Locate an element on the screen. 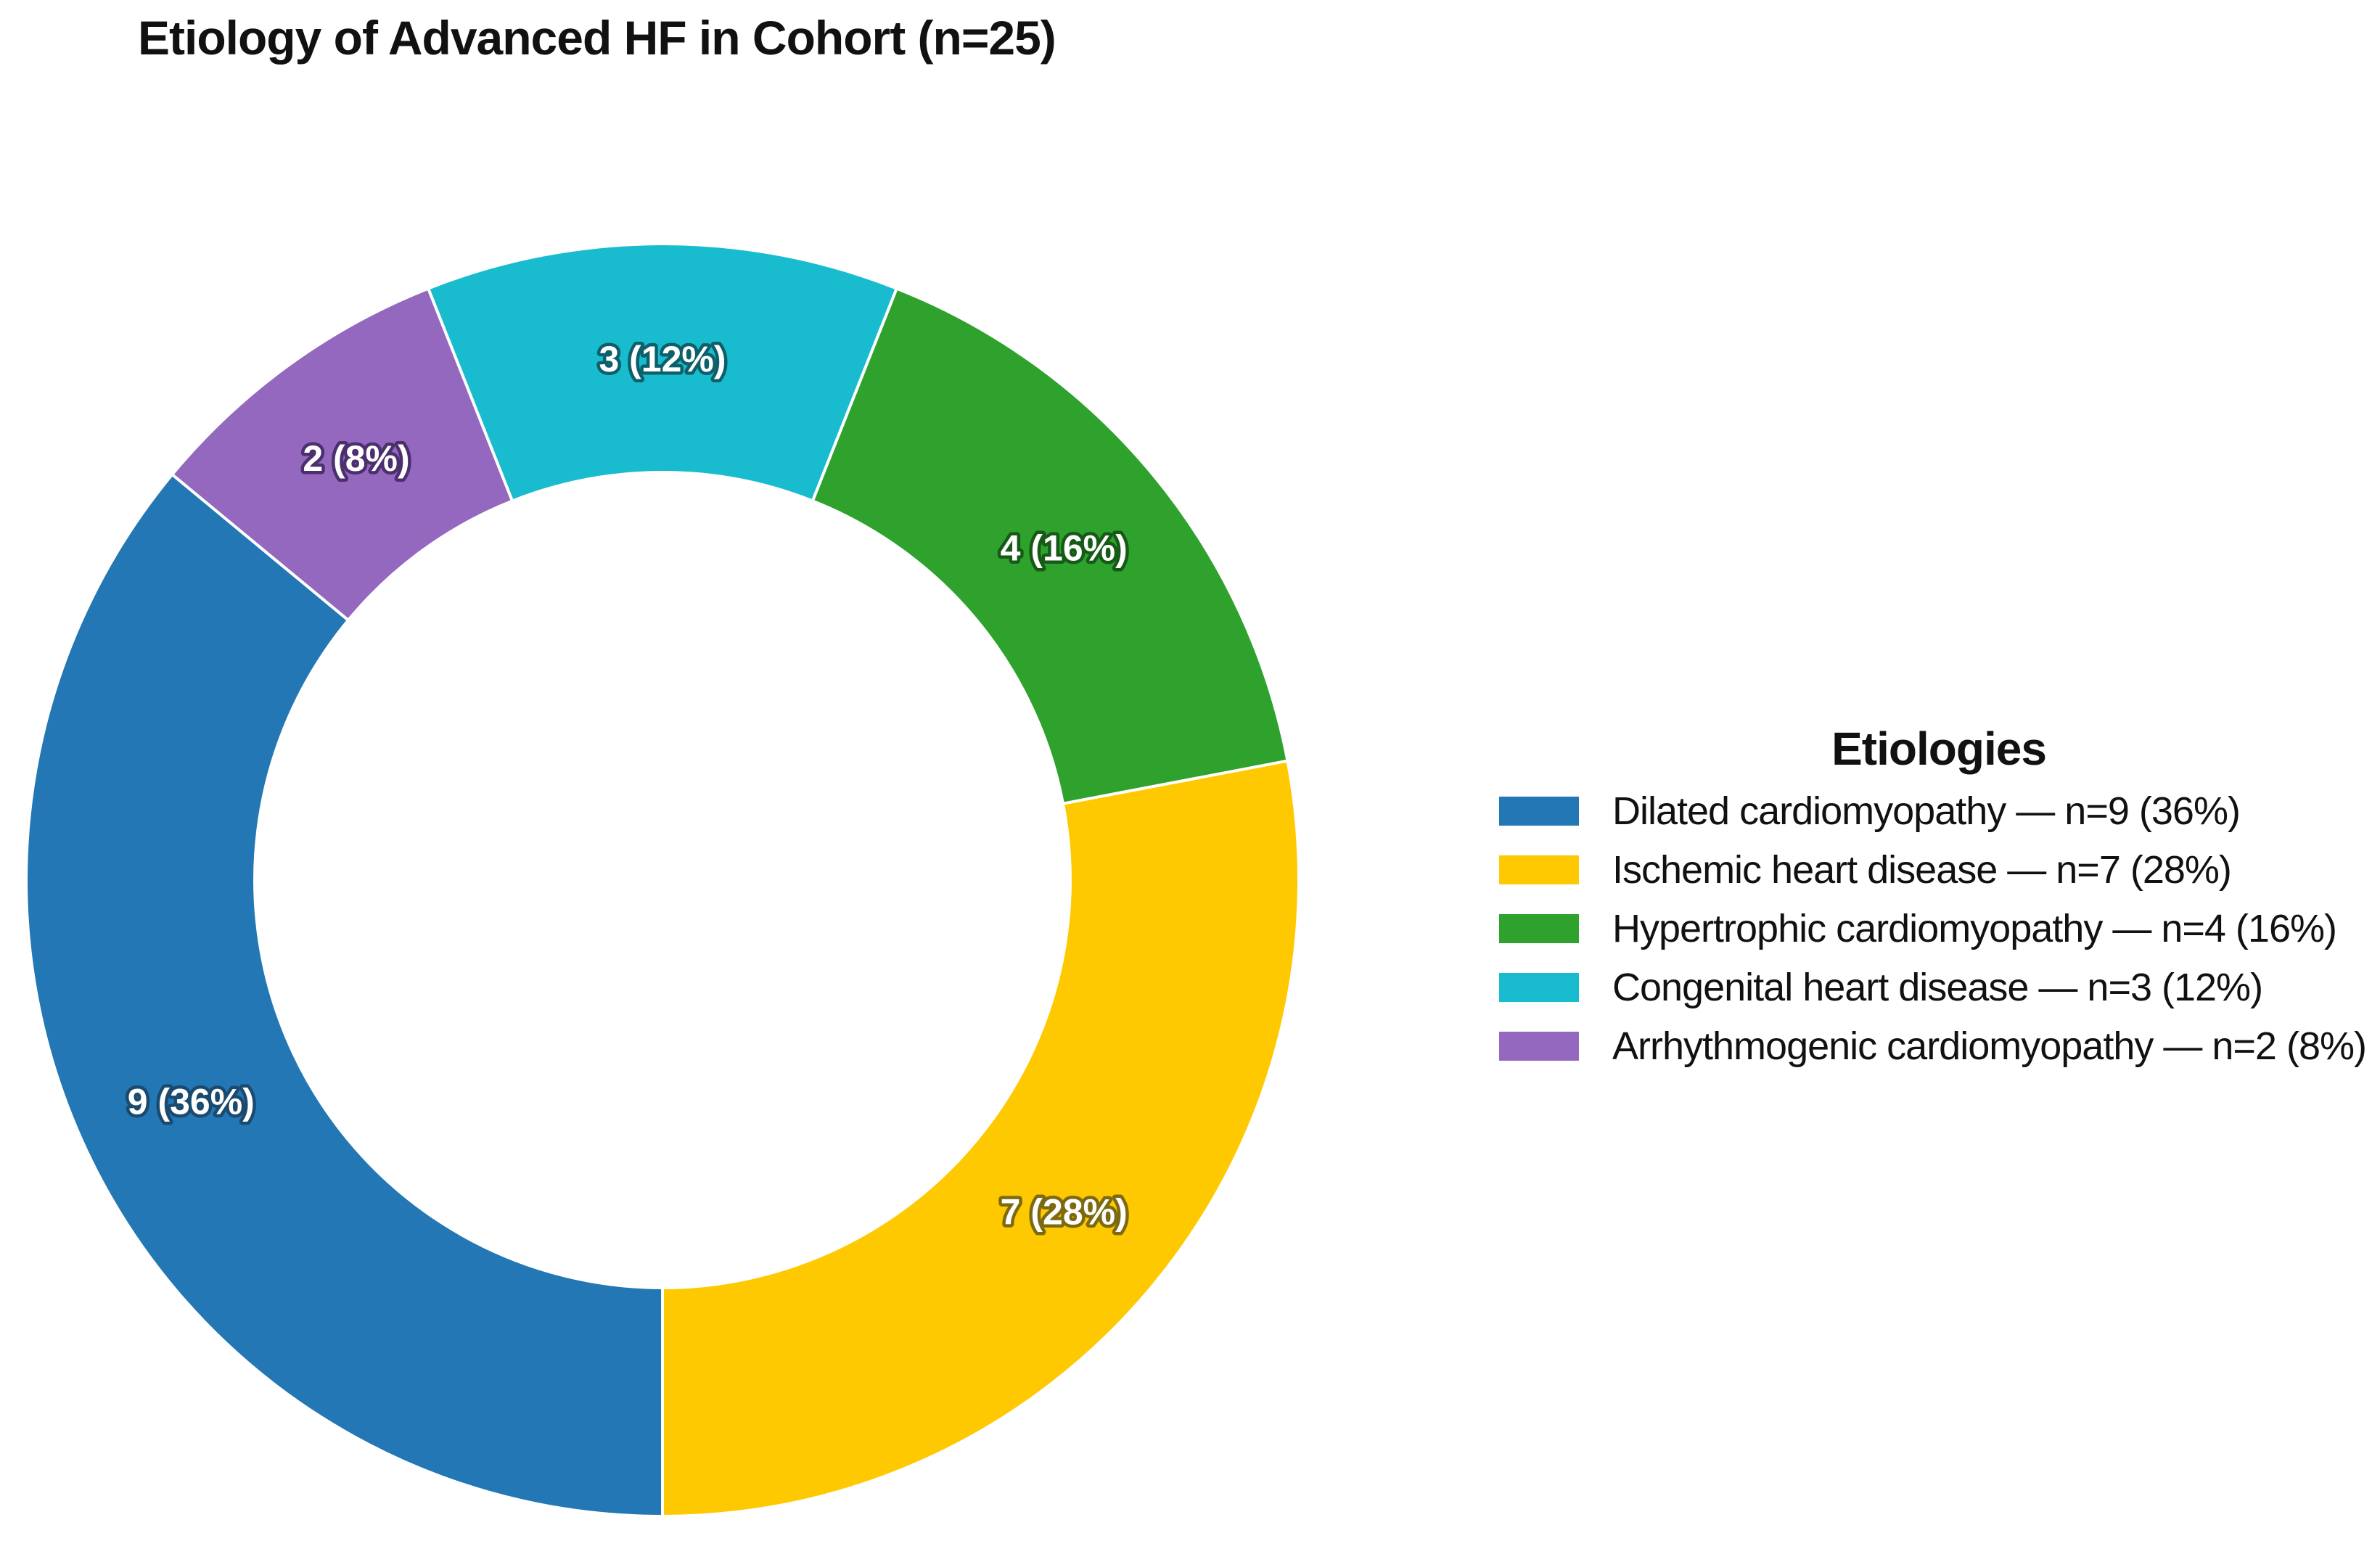 The image size is (2380, 1541). legend-swatch-congenital-heart-disease is located at coordinates (1539, 987).